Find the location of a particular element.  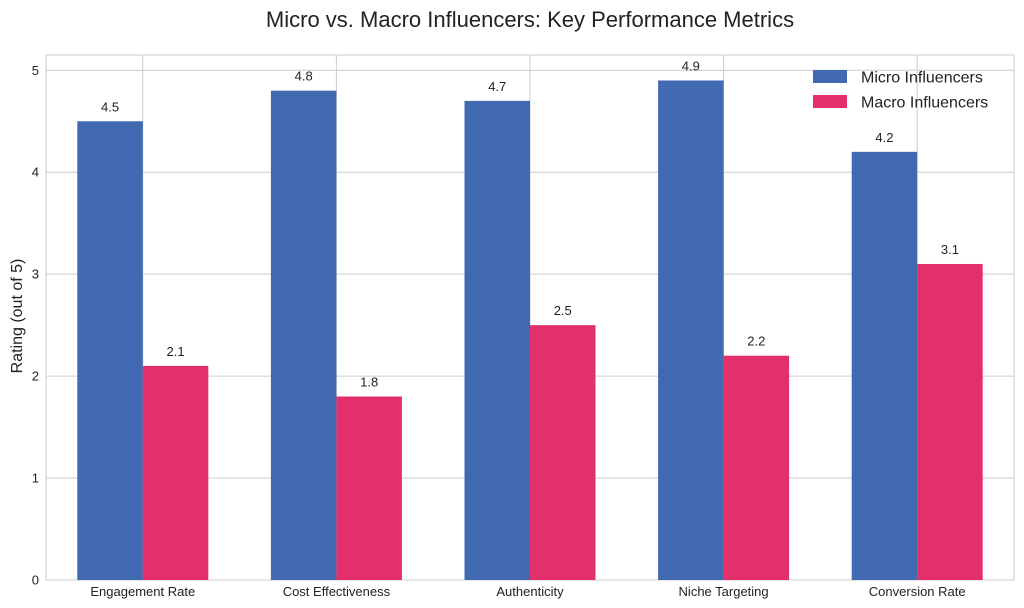

data-label: 4.7 is located at coordinates (497, 86).